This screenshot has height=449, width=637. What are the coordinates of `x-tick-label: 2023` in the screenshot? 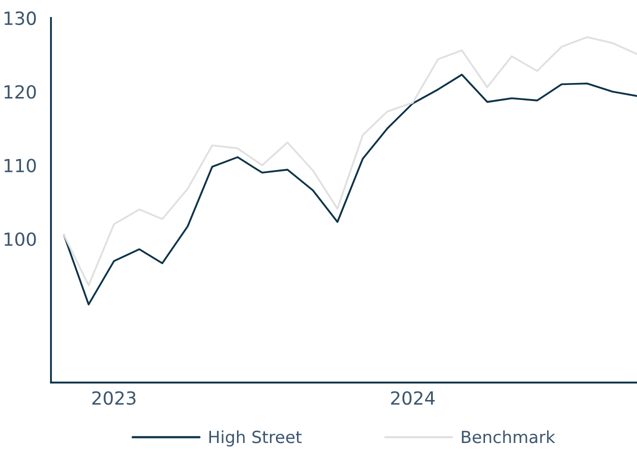 It's located at (114, 398).